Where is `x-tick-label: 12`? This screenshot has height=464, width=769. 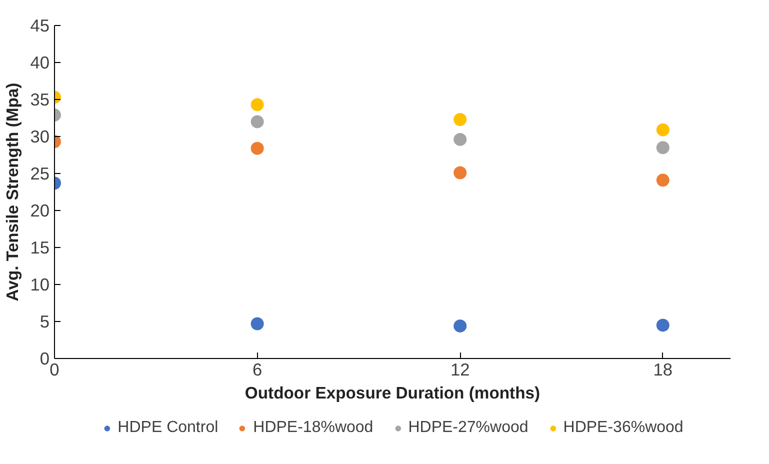 x-tick-label: 12 is located at coordinates (460, 370).